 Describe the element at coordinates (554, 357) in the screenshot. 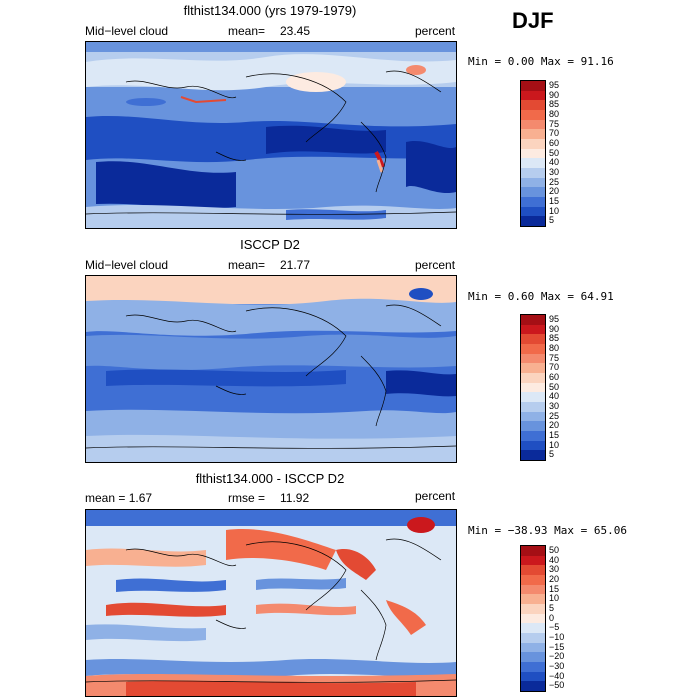

I see `colorbar-tick-label: 75` at that location.